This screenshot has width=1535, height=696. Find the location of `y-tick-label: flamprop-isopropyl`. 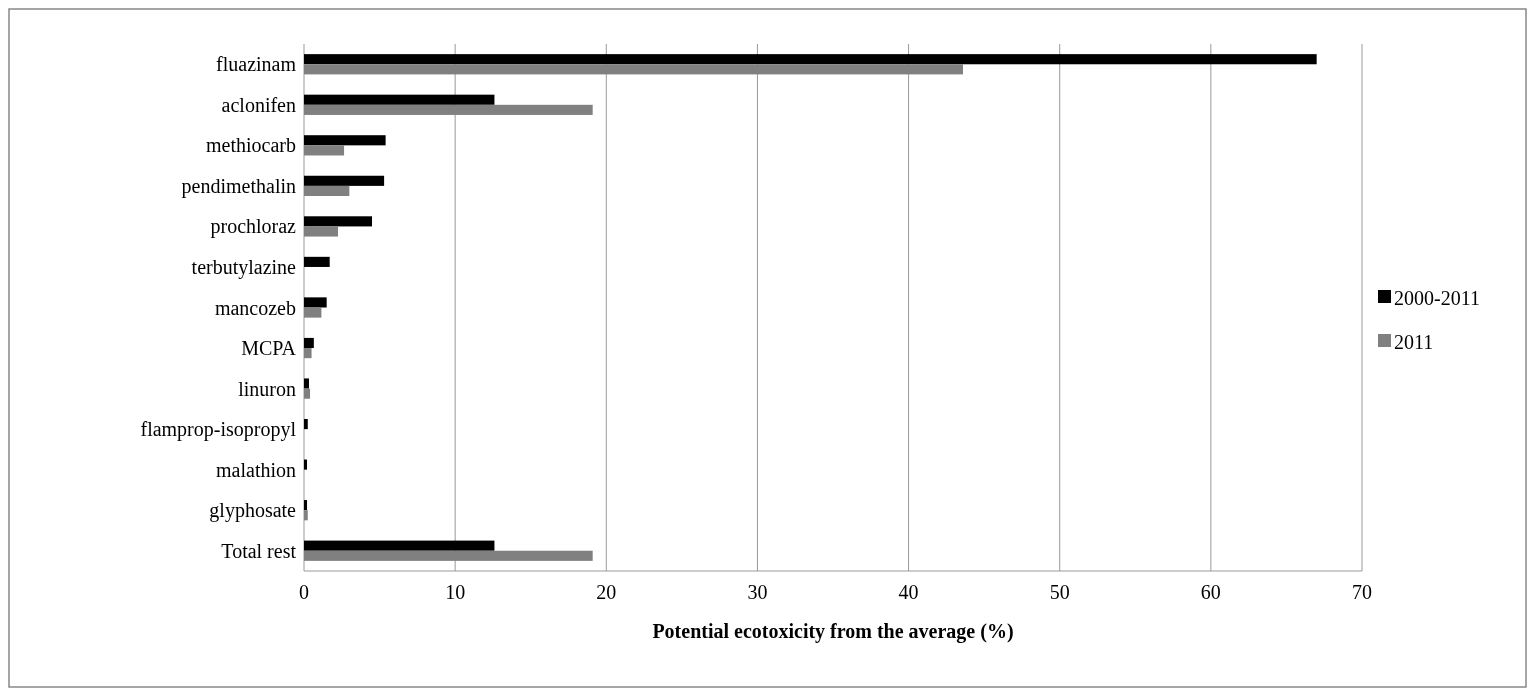

y-tick-label: flamprop-isopropyl is located at coordinates (218, 430).